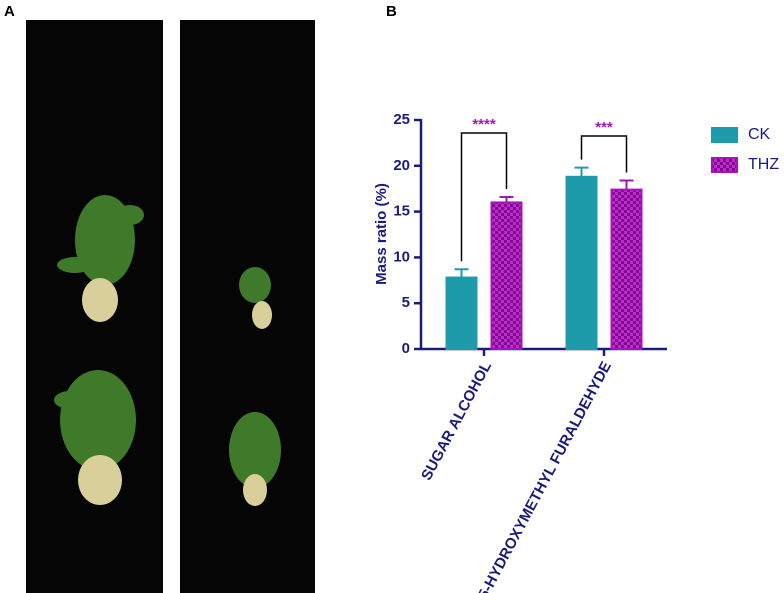 The height and width of the screenshot is (593, 784). Describe the element at coordinates (9, 11) in the screenshot. I see `panel-label: A` at that location.